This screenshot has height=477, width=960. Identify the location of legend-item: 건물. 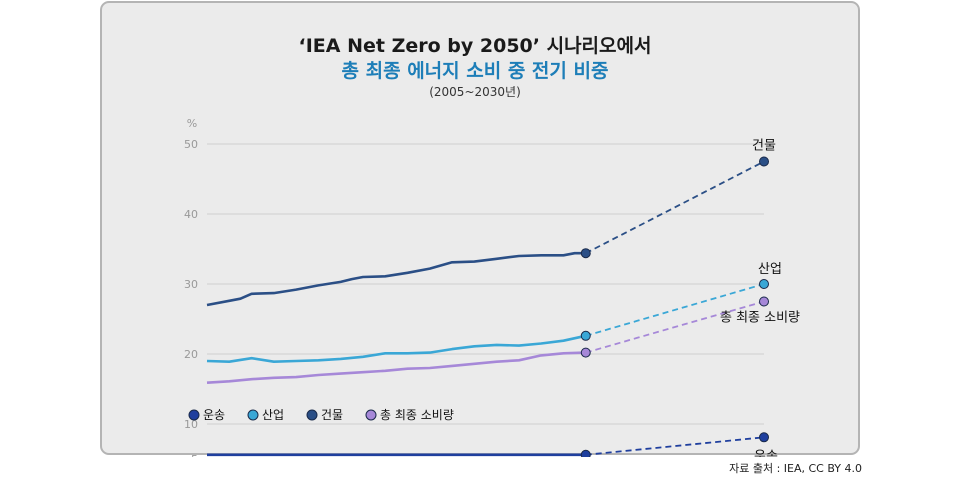
(324, 415).